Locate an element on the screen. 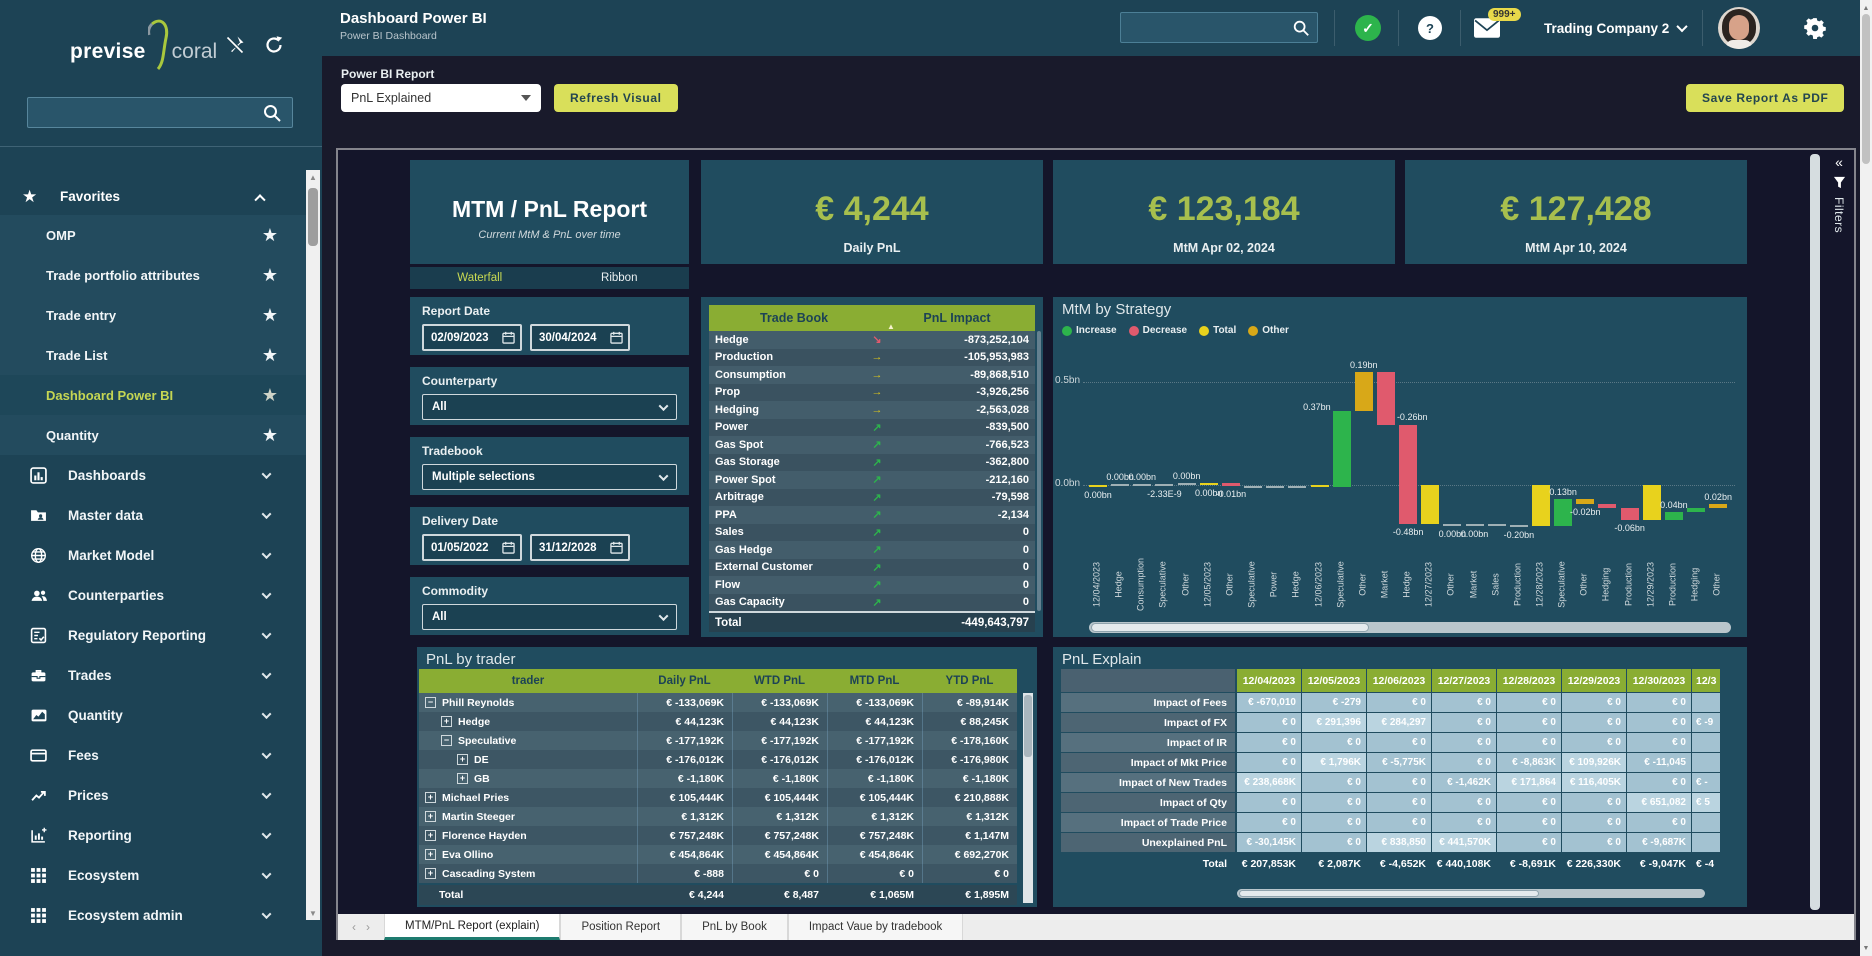  help-icon: ? is located at coordinates (1430, 28).